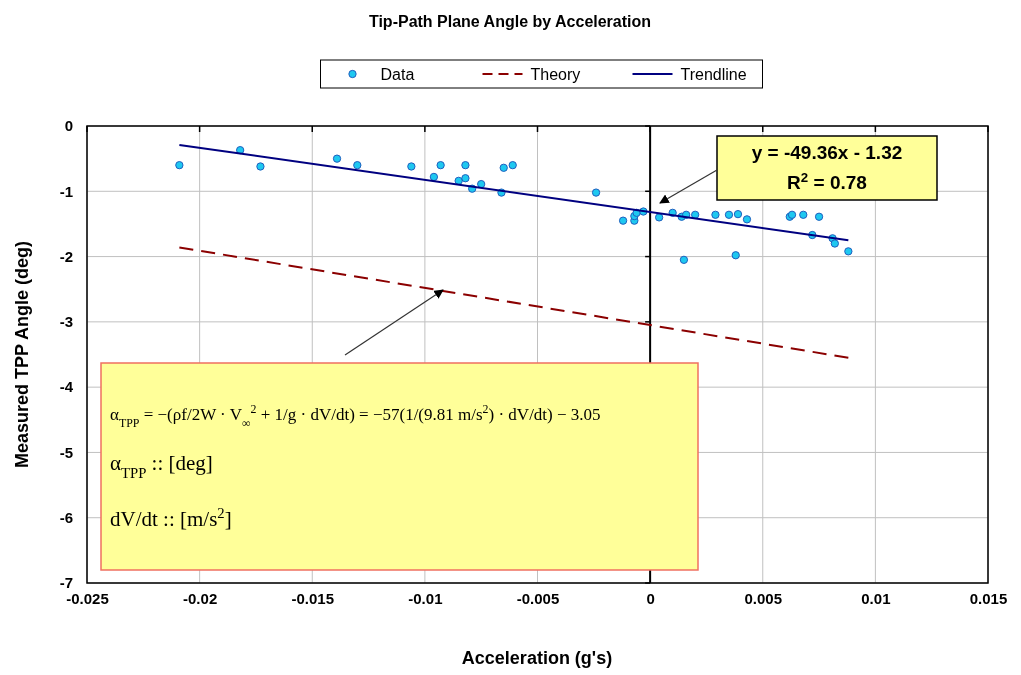 Image resolution: width=1021 pixels, height=675 pixels. I want to click on legend-label: Theory, so click(555, 74).